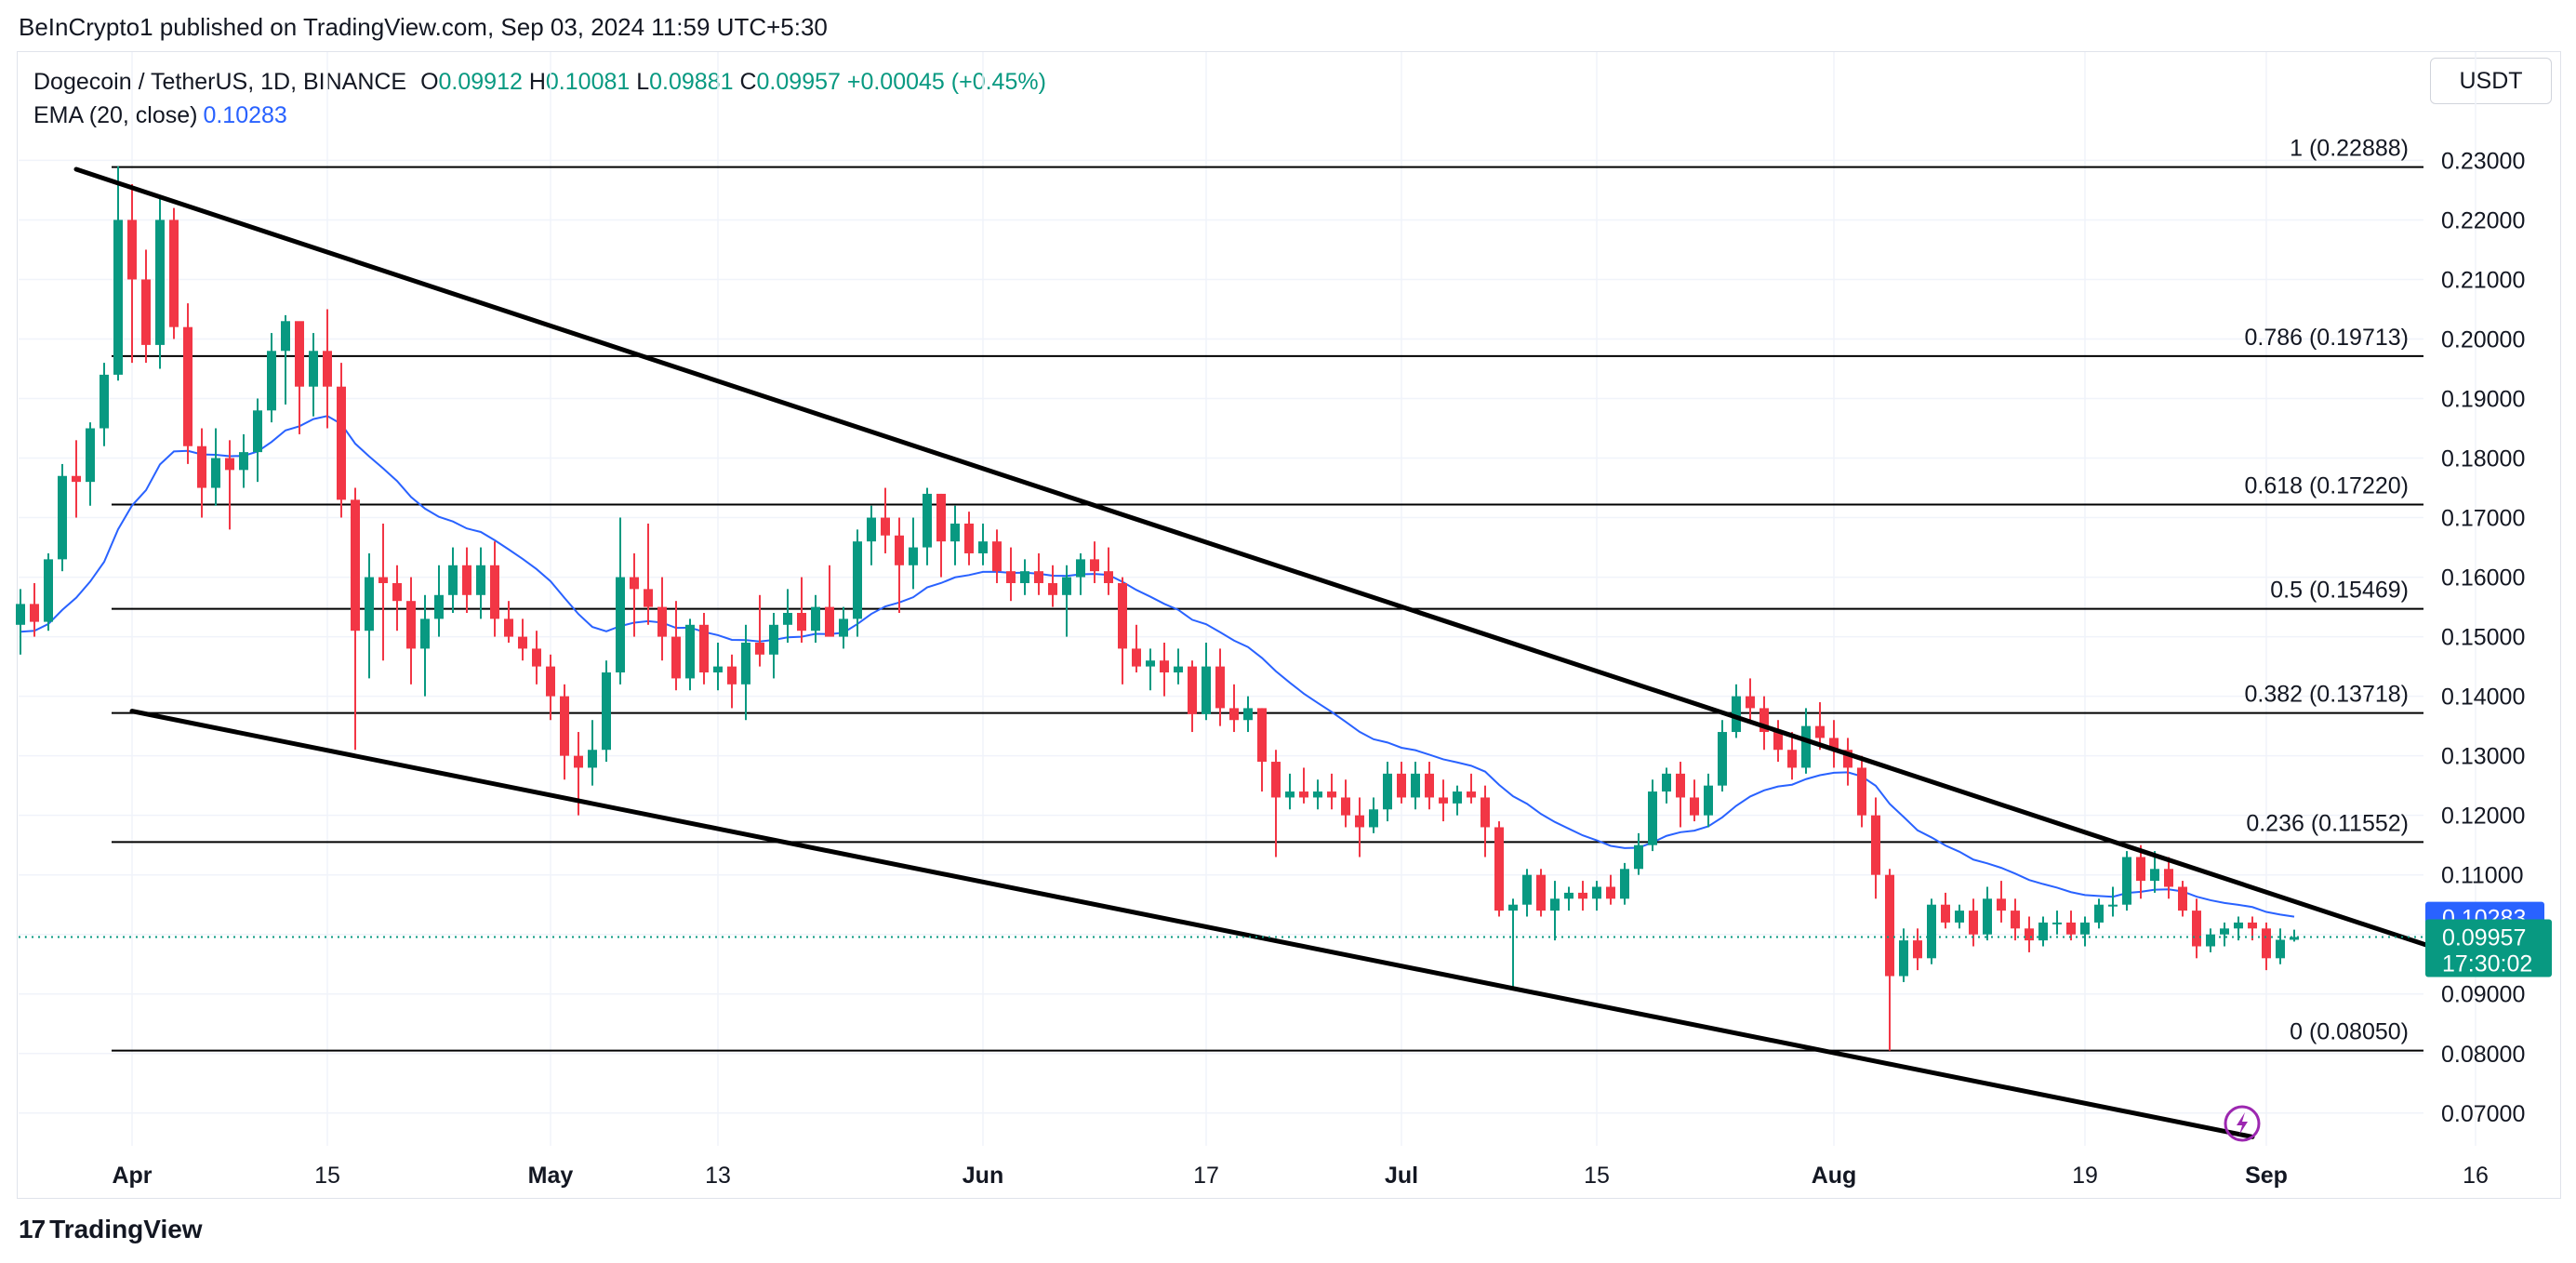 This screenshot has width=2576, height=1263. I want to click on x-tick-label: Sep, so click(2266, 1176).